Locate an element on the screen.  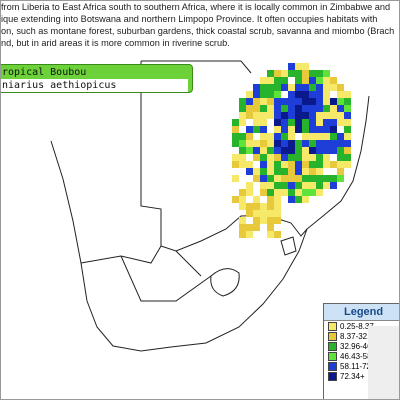
legend-label: 46.43-58.11 is located at coordinates (361, 356).